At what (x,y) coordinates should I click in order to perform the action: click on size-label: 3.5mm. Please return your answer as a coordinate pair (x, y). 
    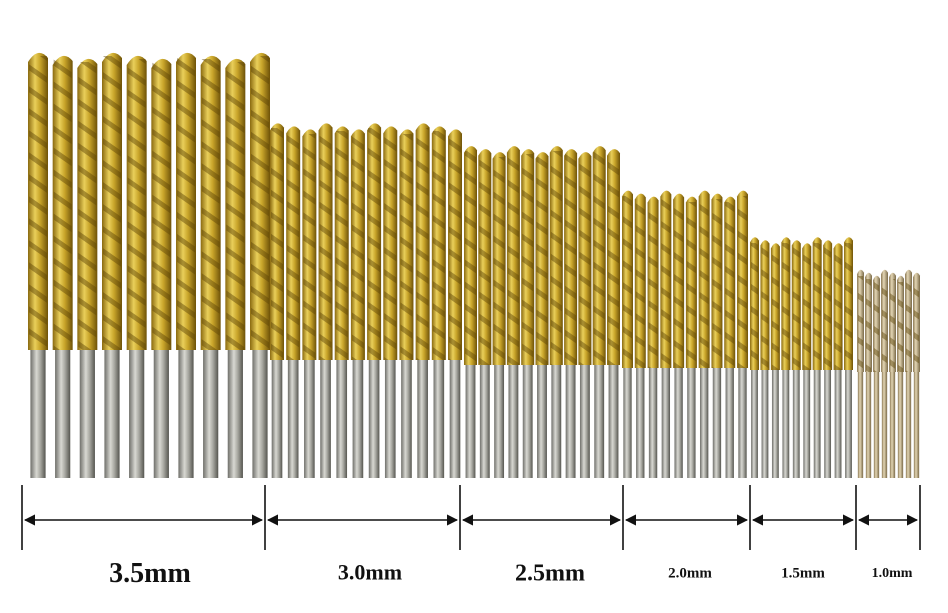
    Looking at the image, I should click on (150, 573).